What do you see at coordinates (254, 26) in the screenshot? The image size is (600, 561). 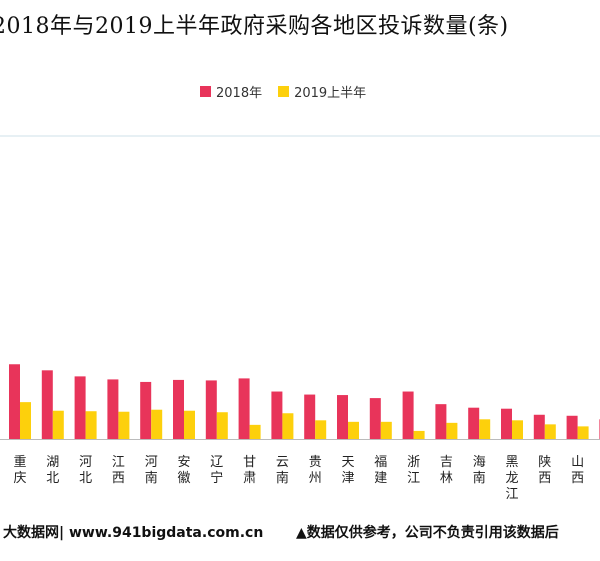 I see `chart-title: 2018年与2019上半年政府采购各地区投诉数量(条)` at bounding box center [254, 26].